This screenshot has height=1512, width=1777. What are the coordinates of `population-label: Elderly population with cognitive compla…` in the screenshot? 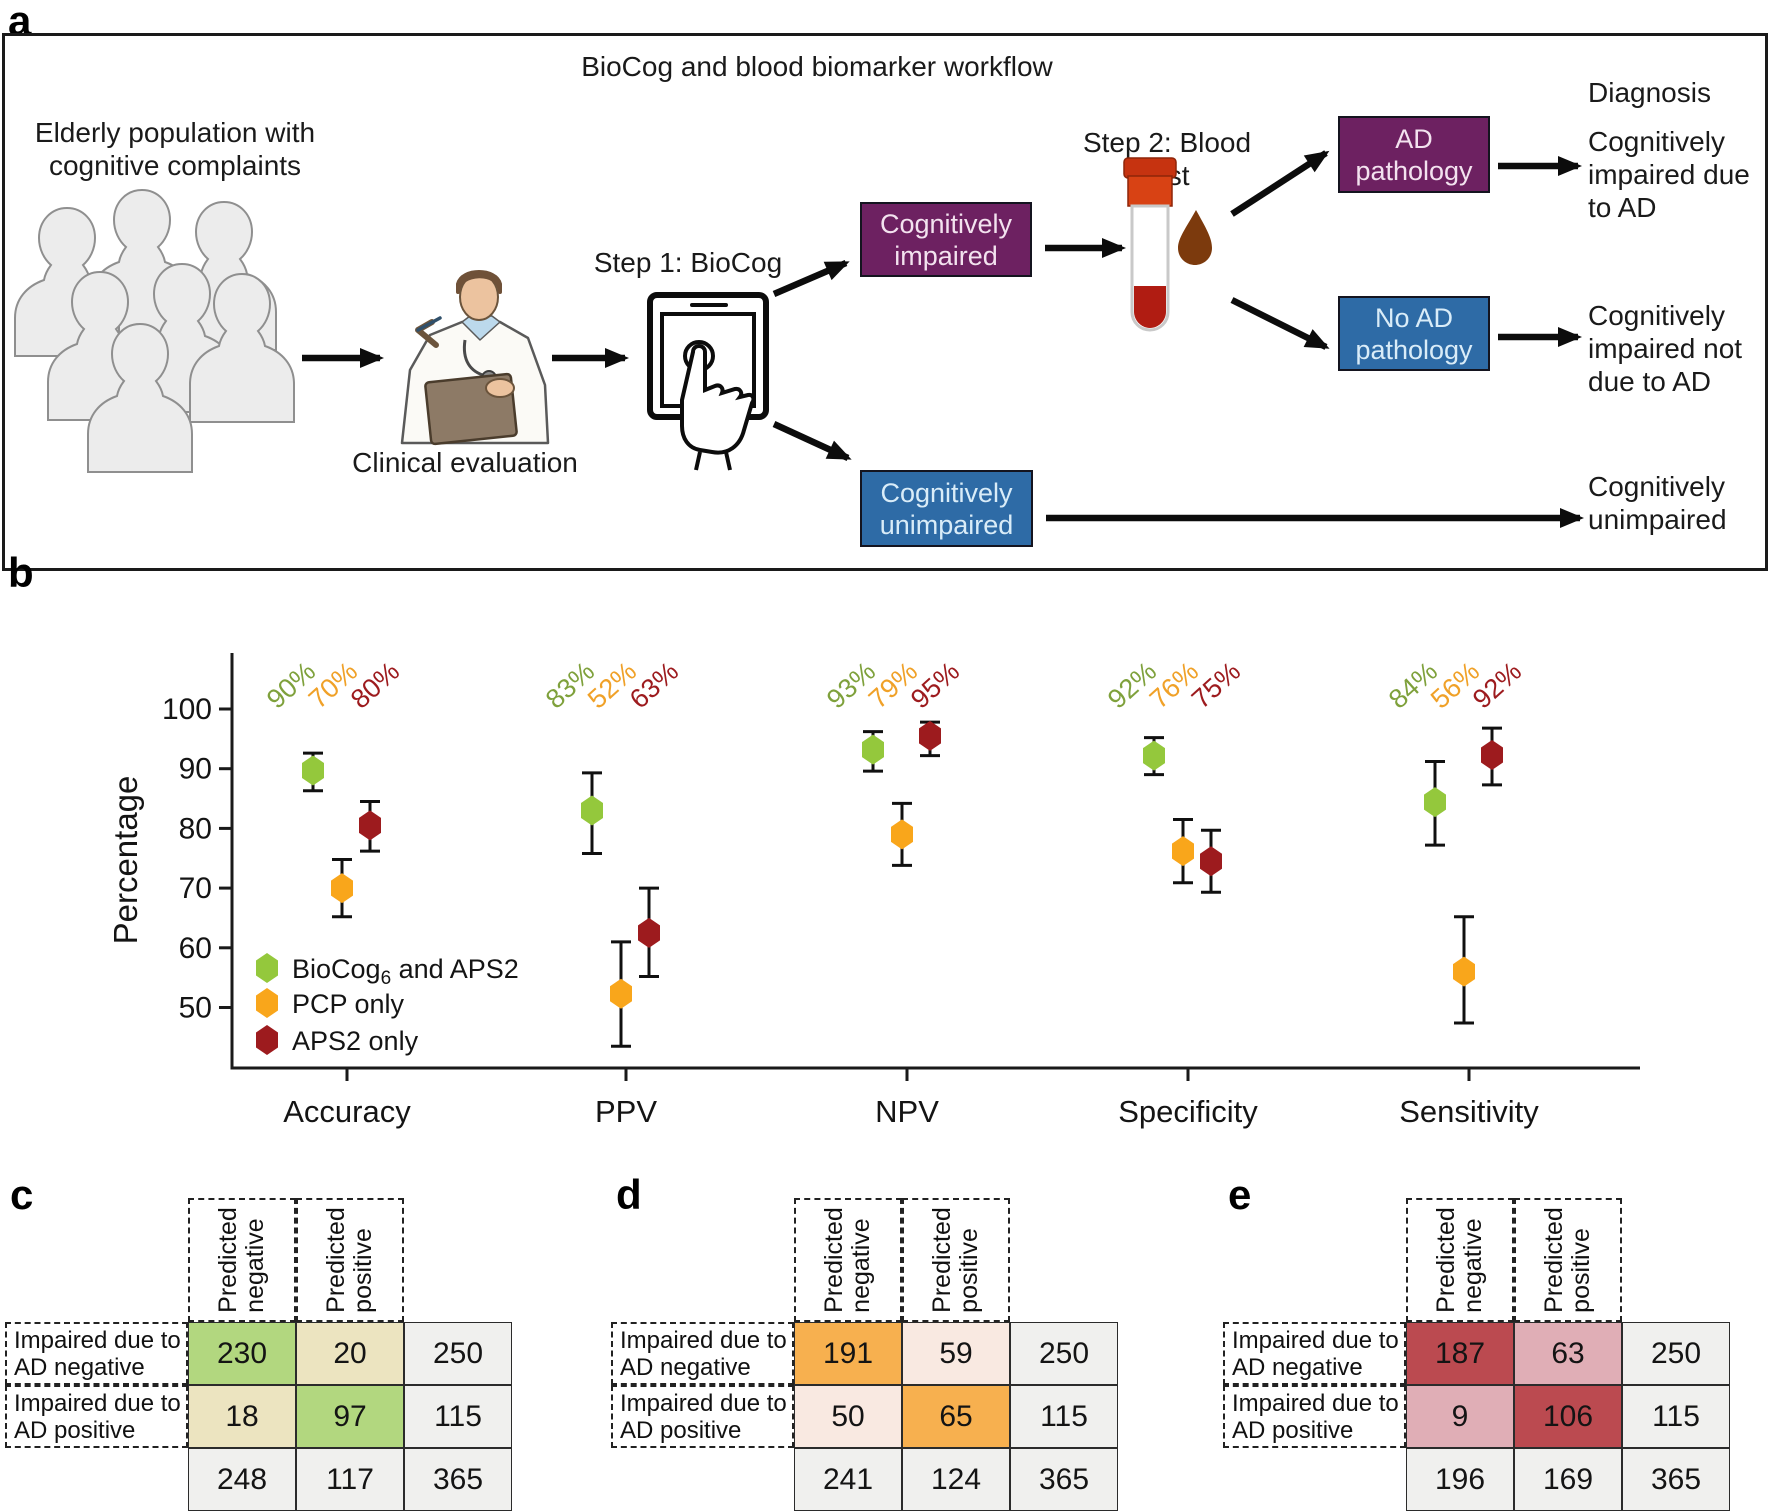 It's located at (175, 149).